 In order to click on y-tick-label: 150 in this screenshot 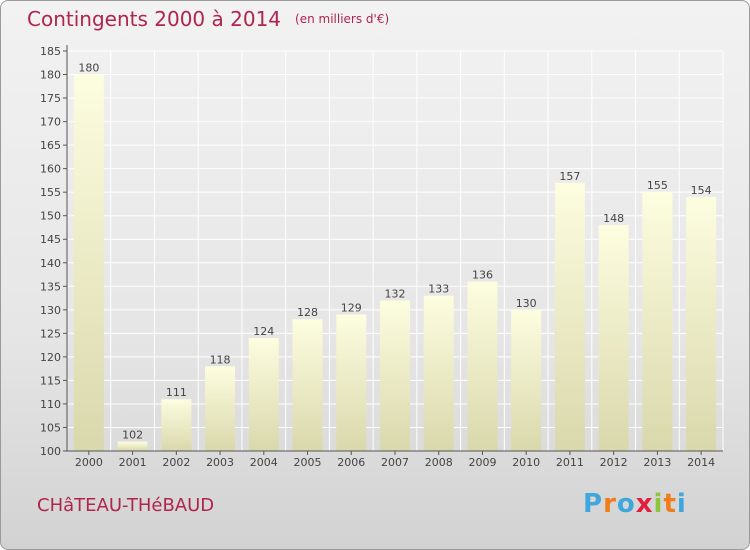, I will do `click(50, 216)`.